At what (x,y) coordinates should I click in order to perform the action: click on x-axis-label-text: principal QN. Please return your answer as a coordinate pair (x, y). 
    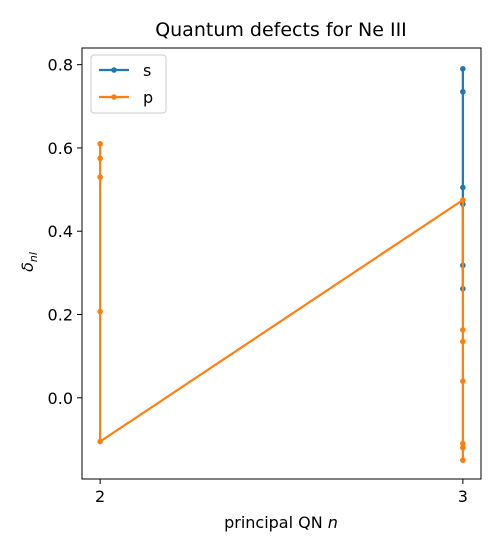
    Looking at the image, I should click on (276, 522).